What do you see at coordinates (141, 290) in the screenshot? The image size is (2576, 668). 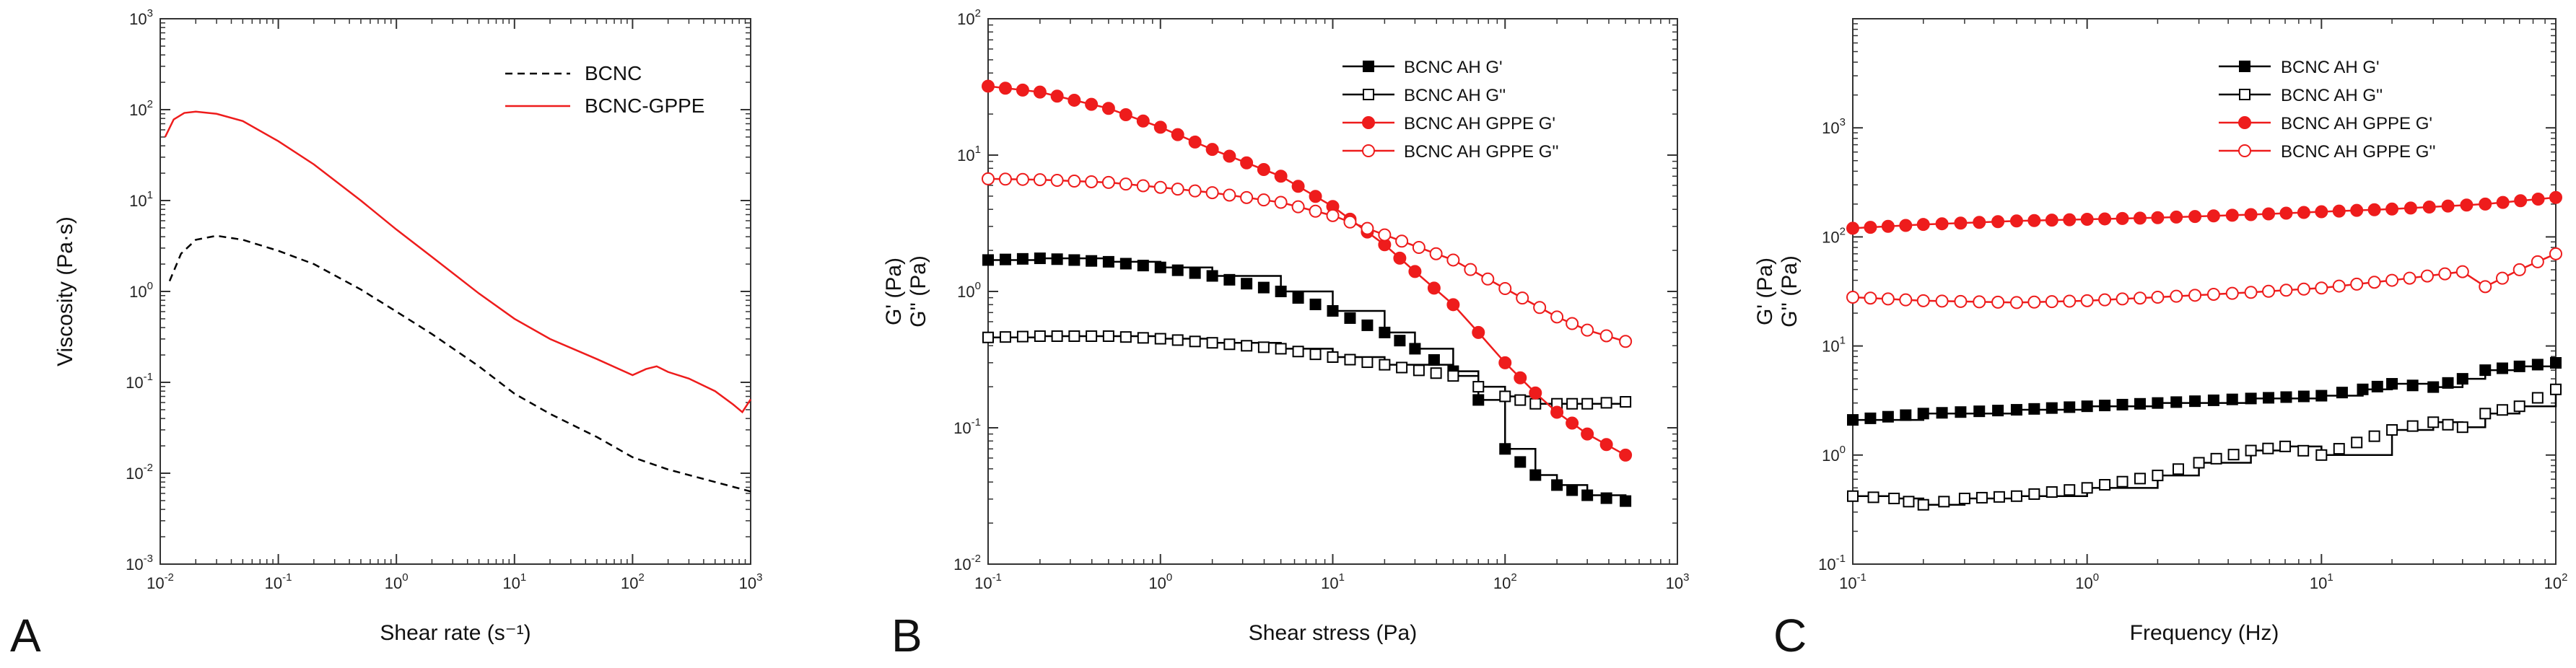 I see `y-tick-label: 10⁰` at bounding box center [141, 290].